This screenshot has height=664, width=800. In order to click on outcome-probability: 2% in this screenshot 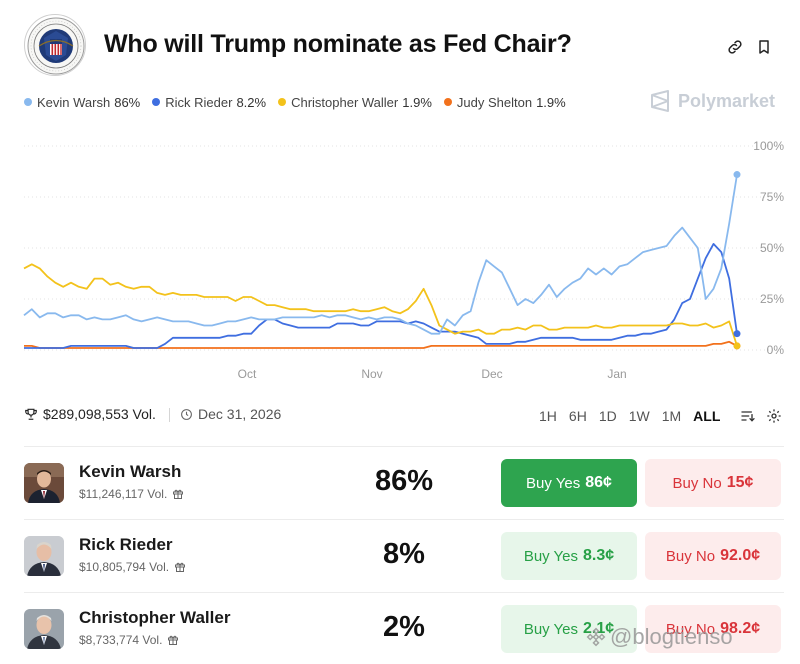, I will do `click(404, 627)`.